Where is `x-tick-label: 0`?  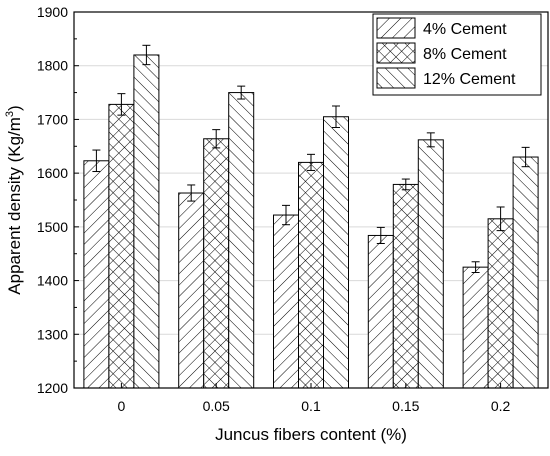
x-tick-label: 0 is located at coordinates (122, 406).